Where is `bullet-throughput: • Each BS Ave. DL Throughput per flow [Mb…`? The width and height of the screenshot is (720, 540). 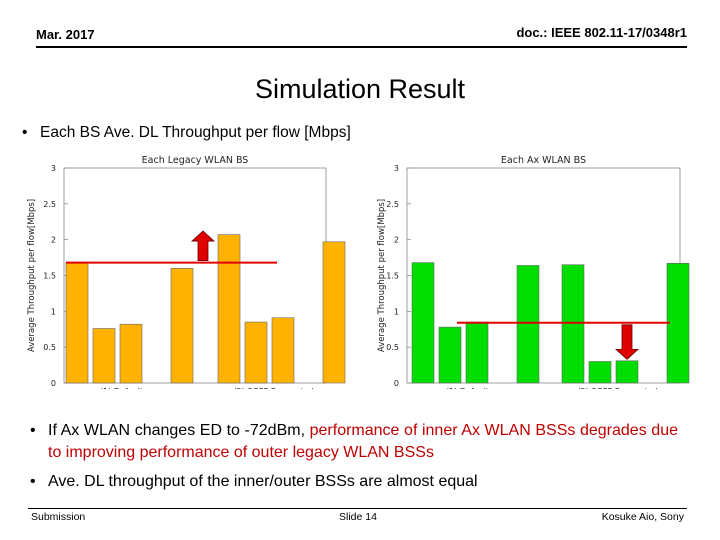 bullet-throughput: • Each BS Ave. DL Throughput per flow [Mb… is located at coordinates (186, 133).